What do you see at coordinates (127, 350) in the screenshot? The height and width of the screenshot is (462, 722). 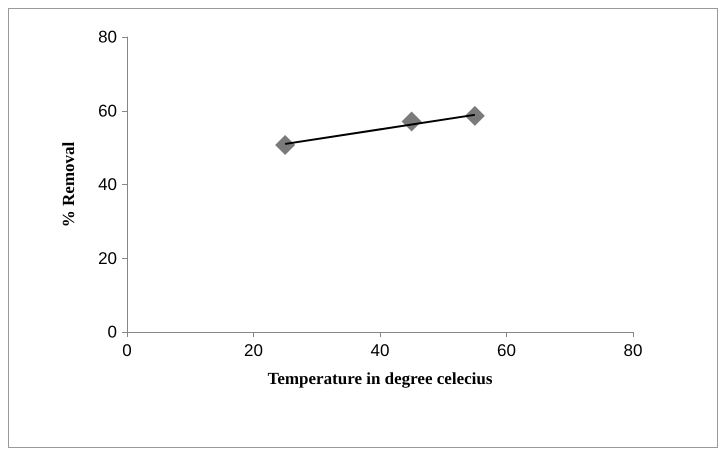 I see `x-tick-label: 0` at bounding box center [127, 350].